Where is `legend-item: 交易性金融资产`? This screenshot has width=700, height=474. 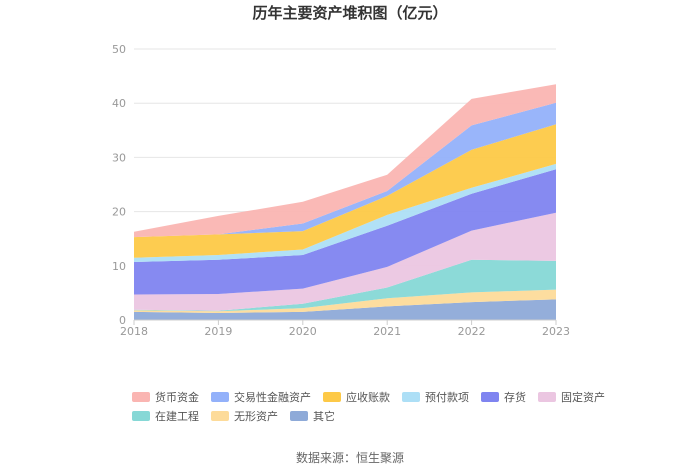 legend-item: 交易性金融资产 is located at coordinates (261, 397).